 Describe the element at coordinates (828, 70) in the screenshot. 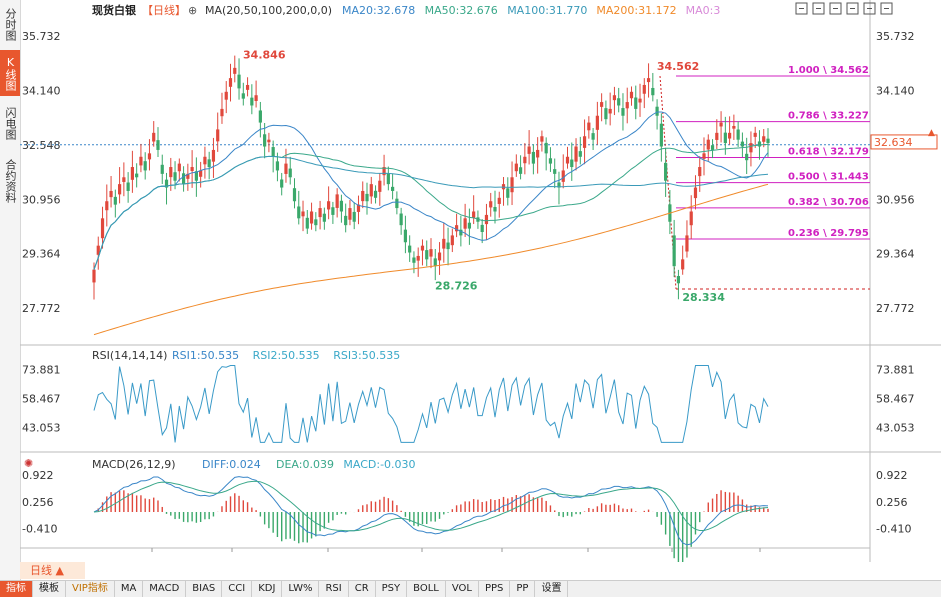

I see `fib-label-0: 1.000 \ 34.562` at that location.